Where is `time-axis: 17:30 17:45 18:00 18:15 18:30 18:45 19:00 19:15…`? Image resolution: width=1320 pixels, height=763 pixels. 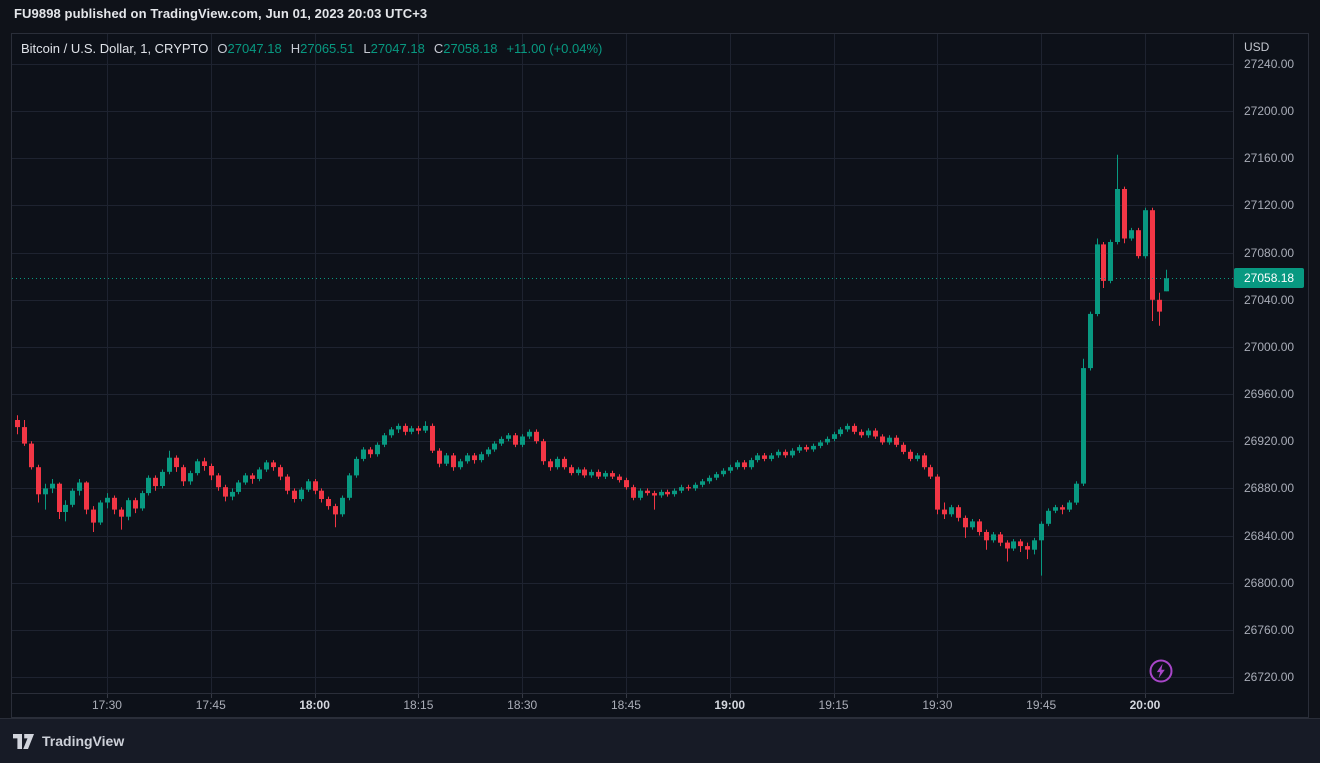 time-axis: 17:30 17:45 18:00 18:15 18:30 18:45 19:00 19:15… is located at coordinates (623, 705).